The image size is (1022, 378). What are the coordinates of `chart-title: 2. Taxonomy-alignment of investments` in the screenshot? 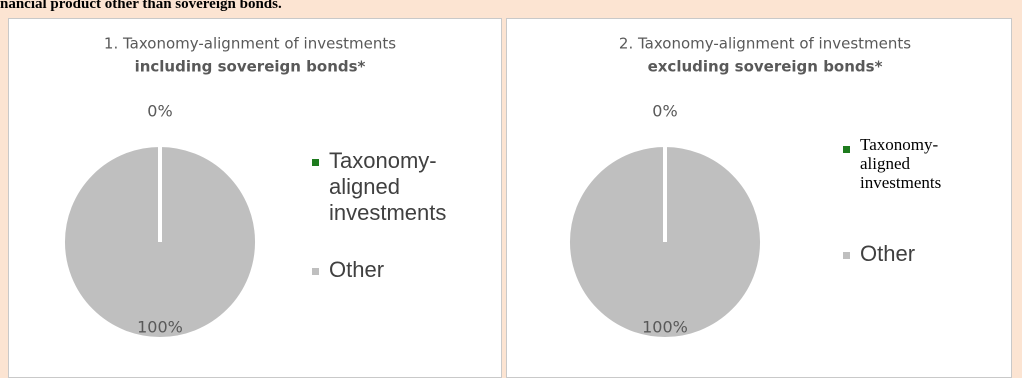 It's located at (765, 44).